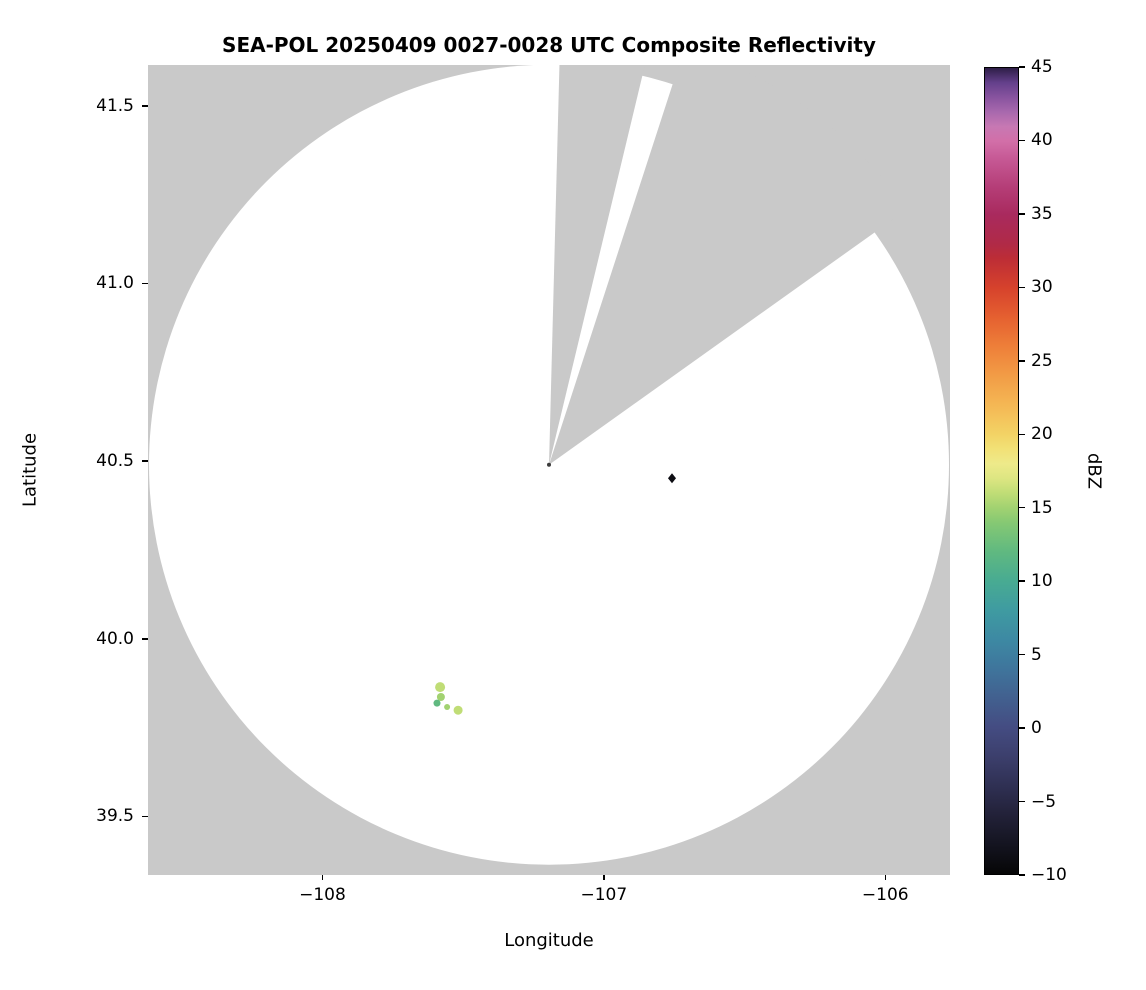  Describe the element at coordinates (115, 461) in the screenshot. I see `y-tick-label: 40.5` at that location.